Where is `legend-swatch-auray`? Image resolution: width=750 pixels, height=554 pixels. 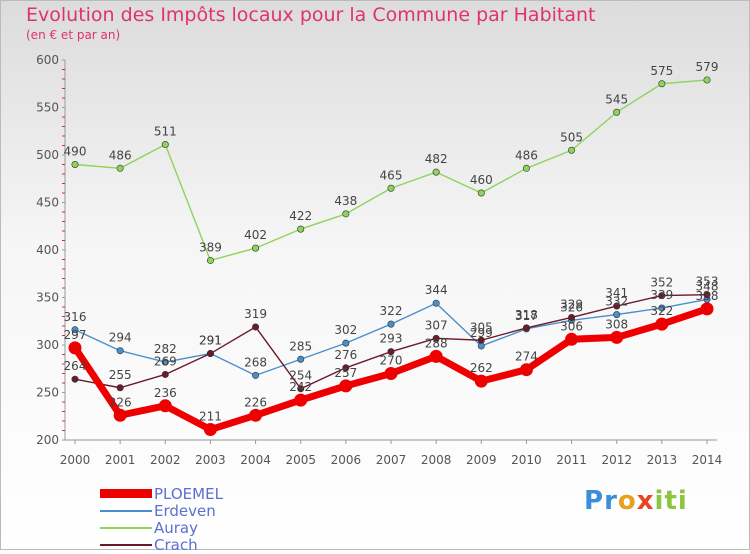
legend-swatch-auray is located at coordinates (126, 528).